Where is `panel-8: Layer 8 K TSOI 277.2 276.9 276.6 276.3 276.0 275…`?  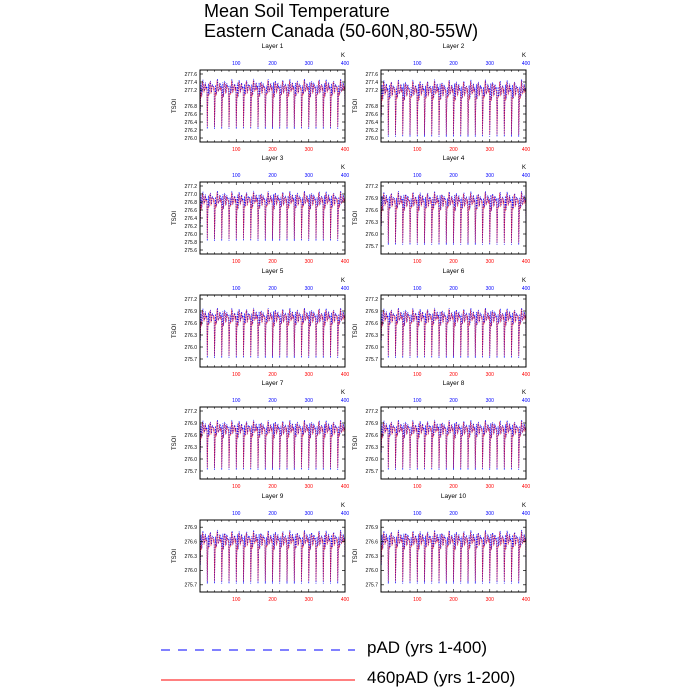 panel-8: Layer 8 K TSOI 277.2 276.9 276.6 276.3 276.0 275… is located at coordinates (441, 435).